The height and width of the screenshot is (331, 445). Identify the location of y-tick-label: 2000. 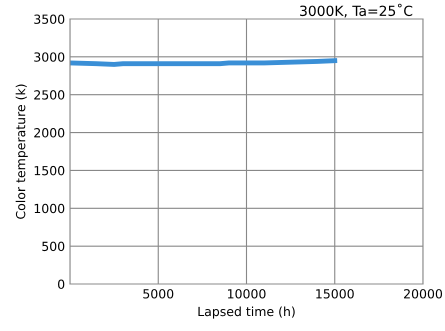
(49, 133).